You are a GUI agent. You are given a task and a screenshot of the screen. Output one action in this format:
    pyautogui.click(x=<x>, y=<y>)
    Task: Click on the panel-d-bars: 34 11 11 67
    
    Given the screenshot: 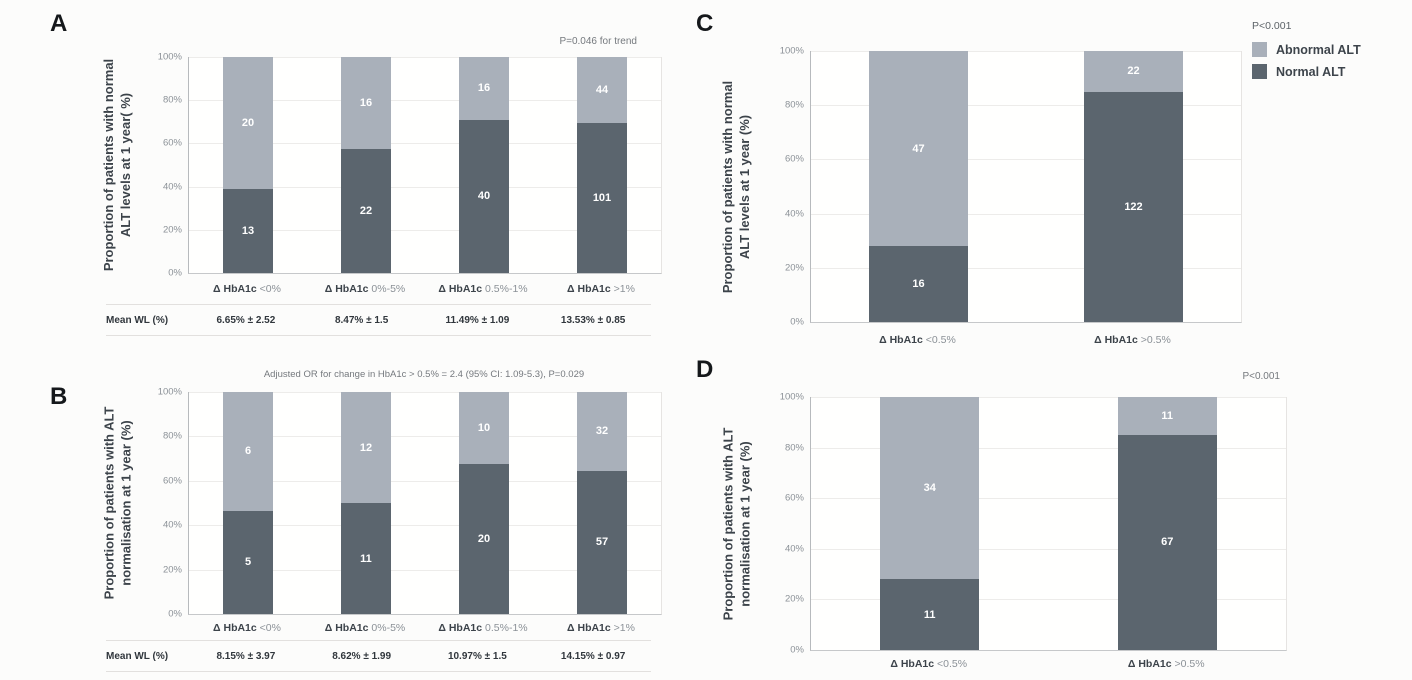 What is the action you would take?
    pyautogui.click(x=1048, y=523)
    